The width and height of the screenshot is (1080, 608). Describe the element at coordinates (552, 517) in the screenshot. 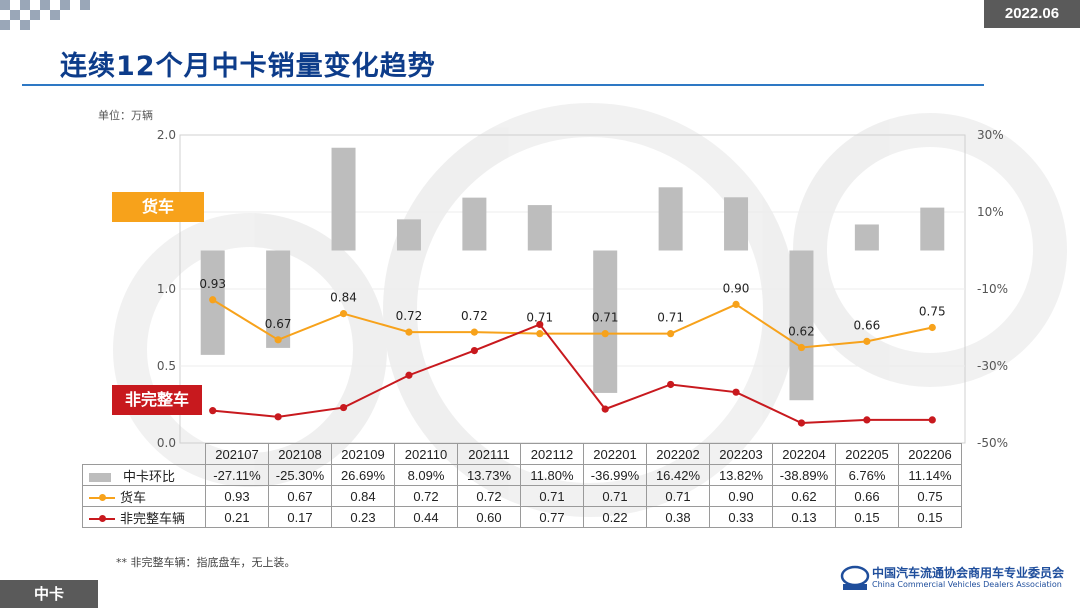

I see `table-cell: 0.77` at that location.